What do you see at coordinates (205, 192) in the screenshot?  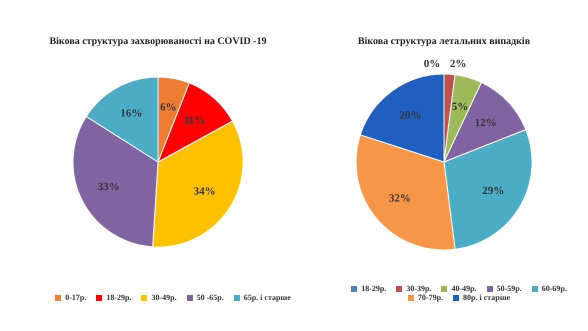 I see `data-label: 34%` at bounding box center [205, 192].